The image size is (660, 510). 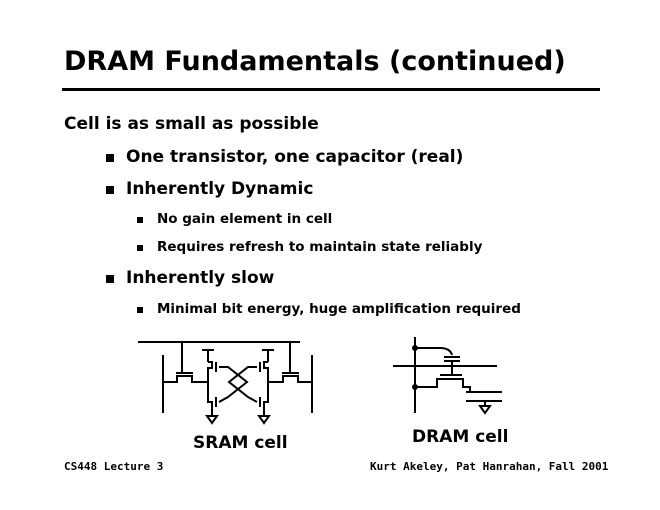 What do you see at coordinates (225, 383) in the screenshot?
I see `sram-cell-diagram` at bounding box center [225, 383].